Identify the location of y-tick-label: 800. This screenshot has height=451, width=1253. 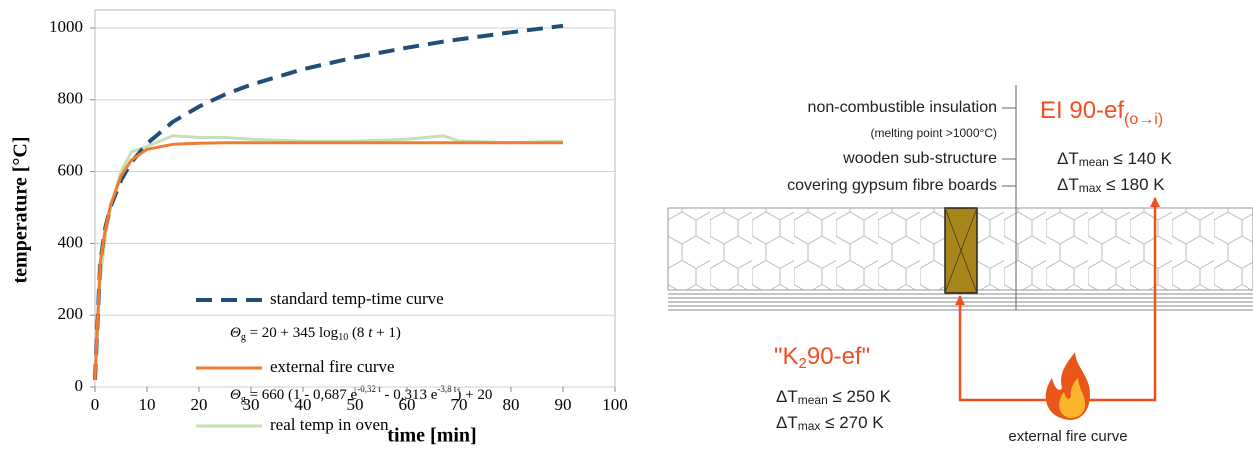
(71, 98).